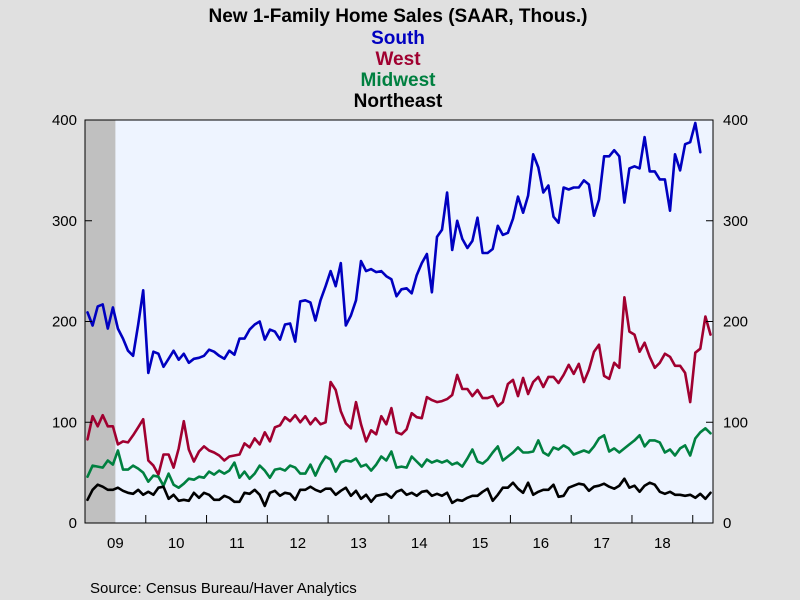 The width and height of the screenshot is (800, 600). What do you see at coordinates (398, 101) in the screenshot?
I see `legend-entry-northeast: Northeast` at bounding box center [398, 101].